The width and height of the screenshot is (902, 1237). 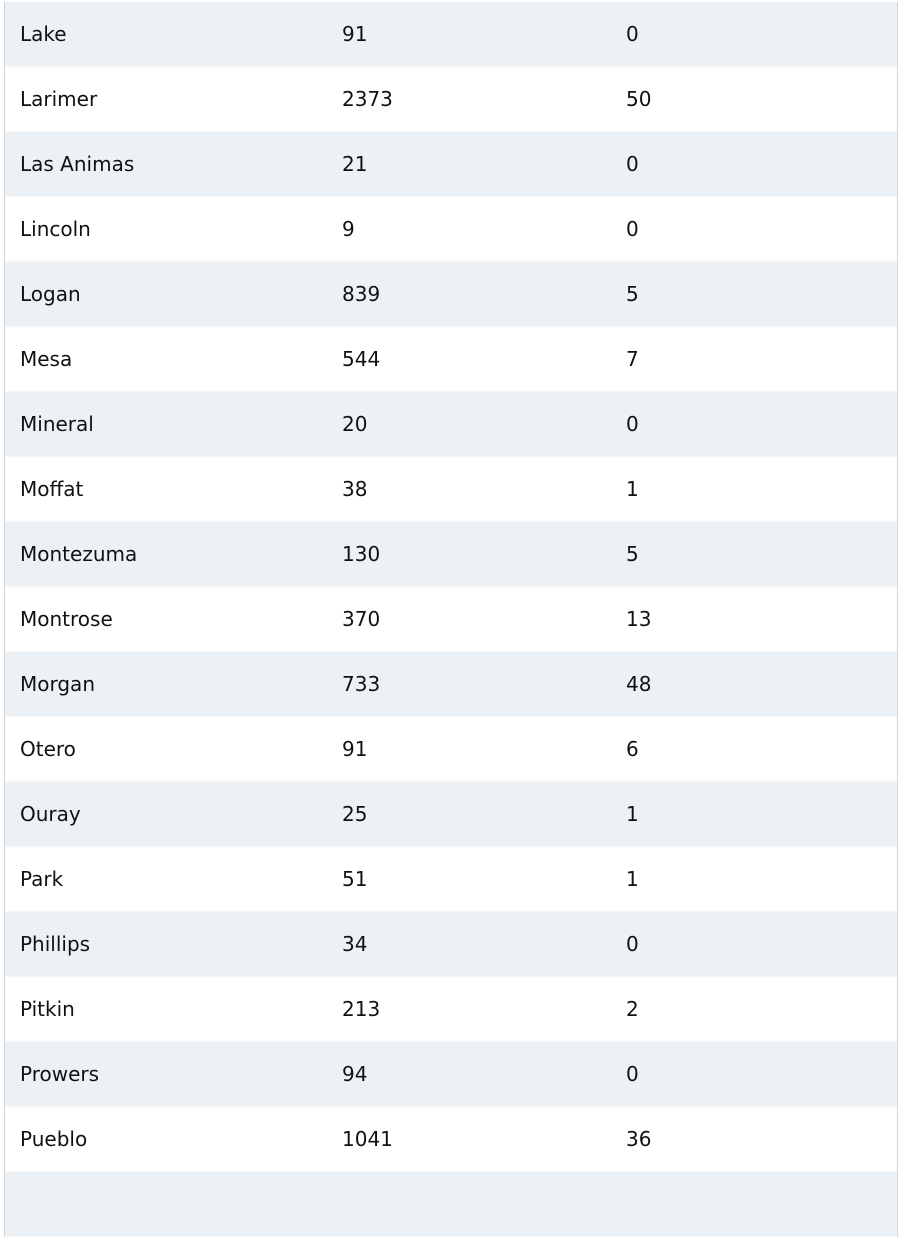 What do you see at coordinates (173, 359) in the screenshot?
I see `county-cell: Mesa` at bounding box center [173, 359].